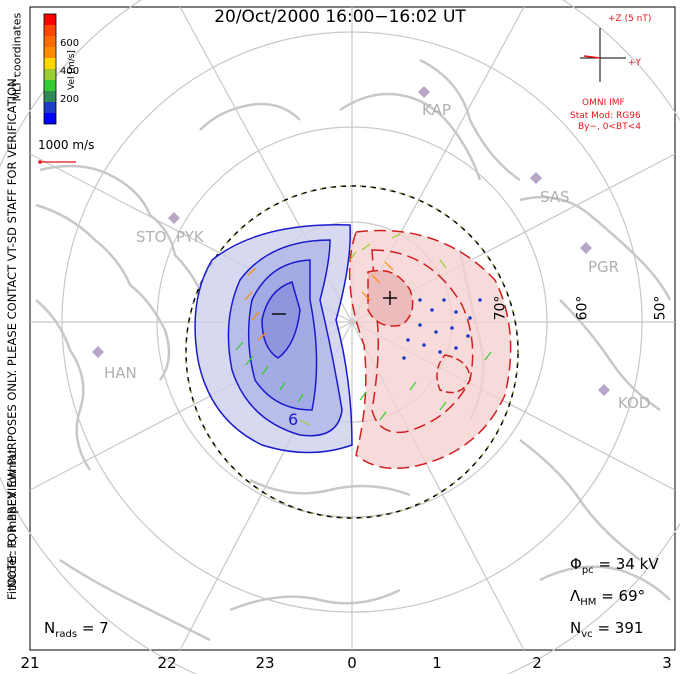 The height and width of the screenshot is (674, 680). What do you see at coordinates (575, 596) in the screenshot?
I see `lambda-hm-symbol: Λ` at bounding box center [575, 596].